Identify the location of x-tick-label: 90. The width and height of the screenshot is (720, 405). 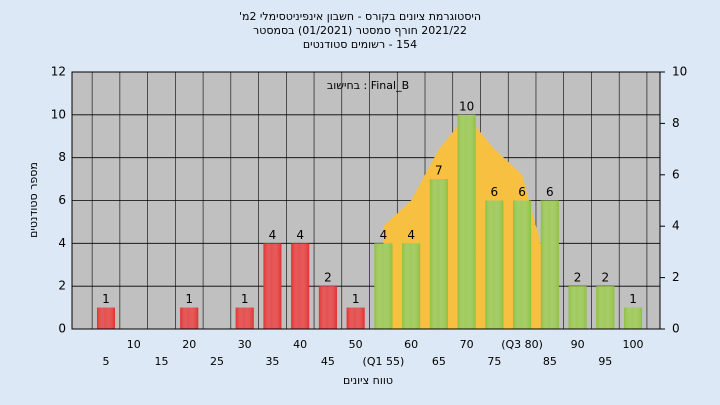
(578, 344).